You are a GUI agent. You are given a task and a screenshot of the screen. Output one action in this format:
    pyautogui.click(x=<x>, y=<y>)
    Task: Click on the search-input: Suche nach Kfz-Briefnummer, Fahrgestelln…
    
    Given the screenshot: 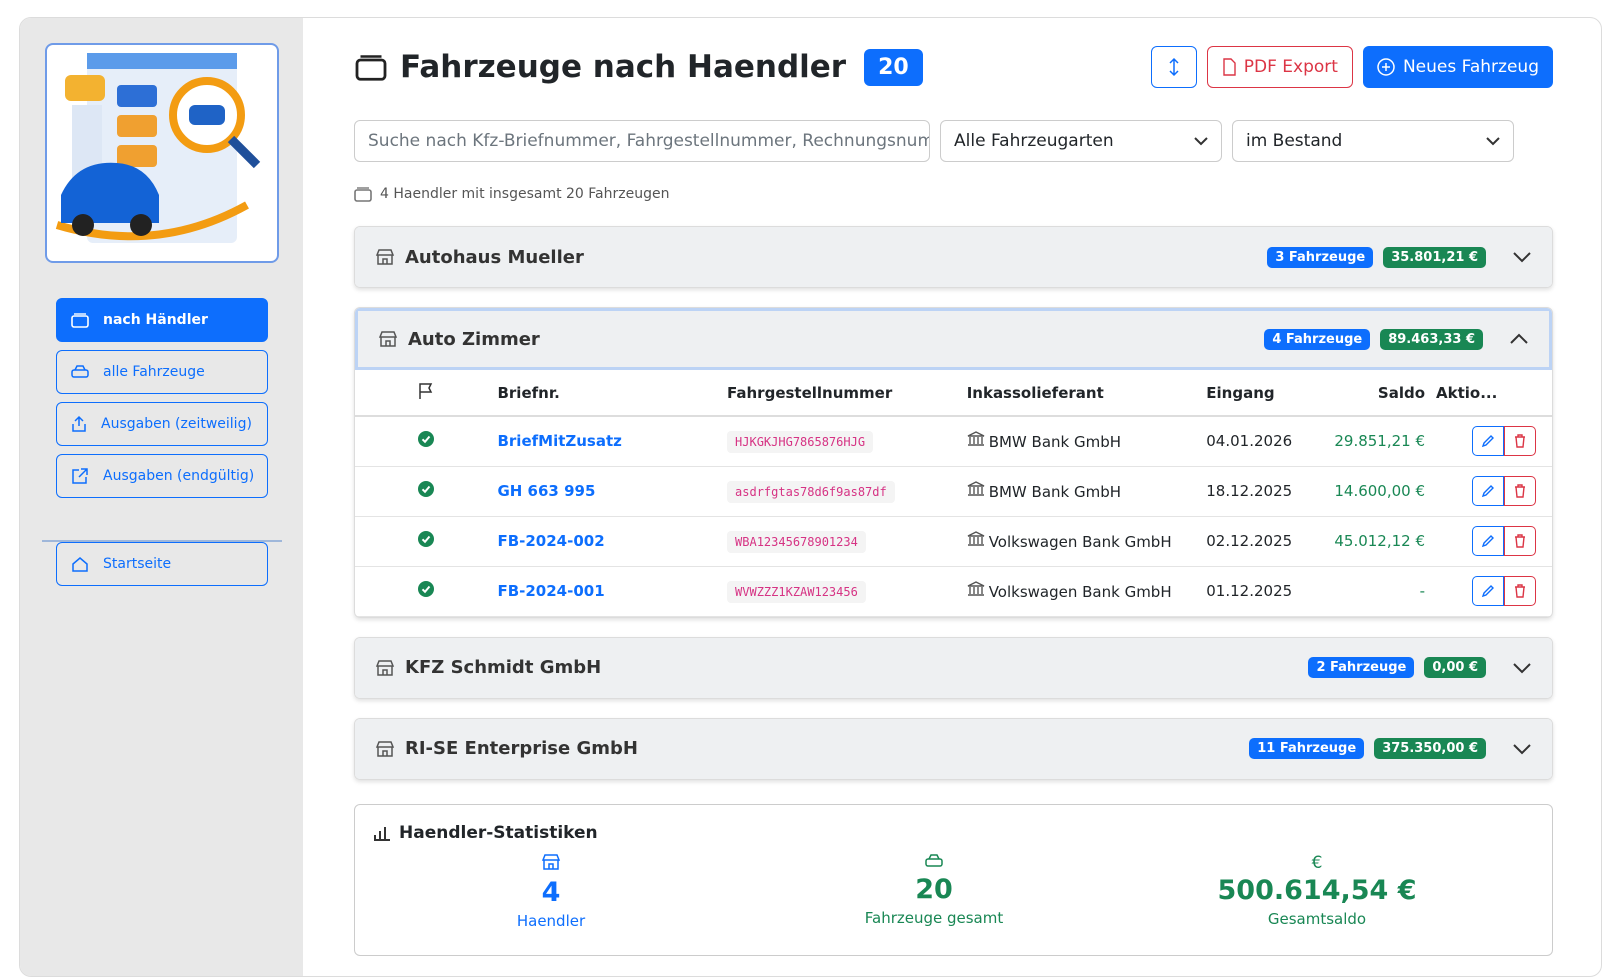 What is the action you would take?
    pyautogui.click(x=642, y=141)
    